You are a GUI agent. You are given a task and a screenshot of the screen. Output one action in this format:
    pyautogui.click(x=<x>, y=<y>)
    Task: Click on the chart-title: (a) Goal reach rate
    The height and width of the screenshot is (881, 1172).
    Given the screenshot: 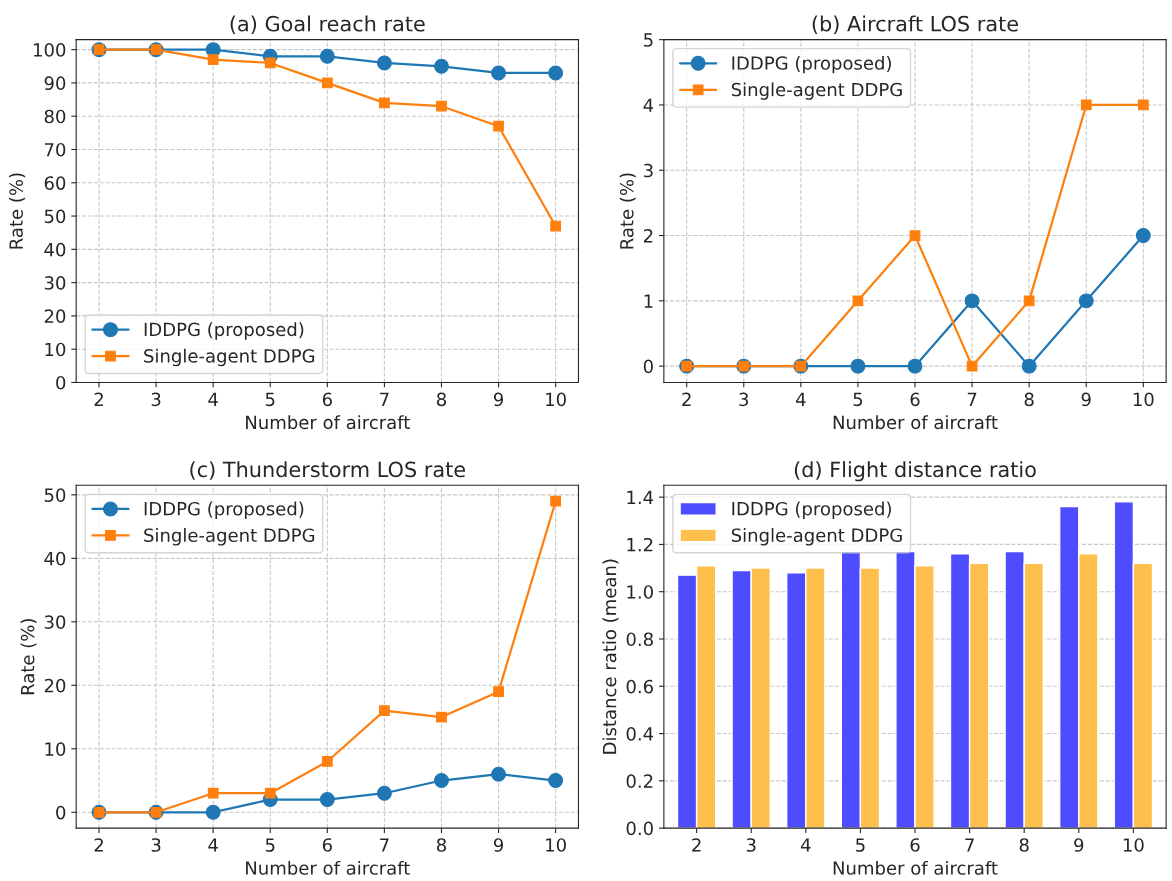 What is the action you would take?
    pyautogui.click(x=327, y=25)
    